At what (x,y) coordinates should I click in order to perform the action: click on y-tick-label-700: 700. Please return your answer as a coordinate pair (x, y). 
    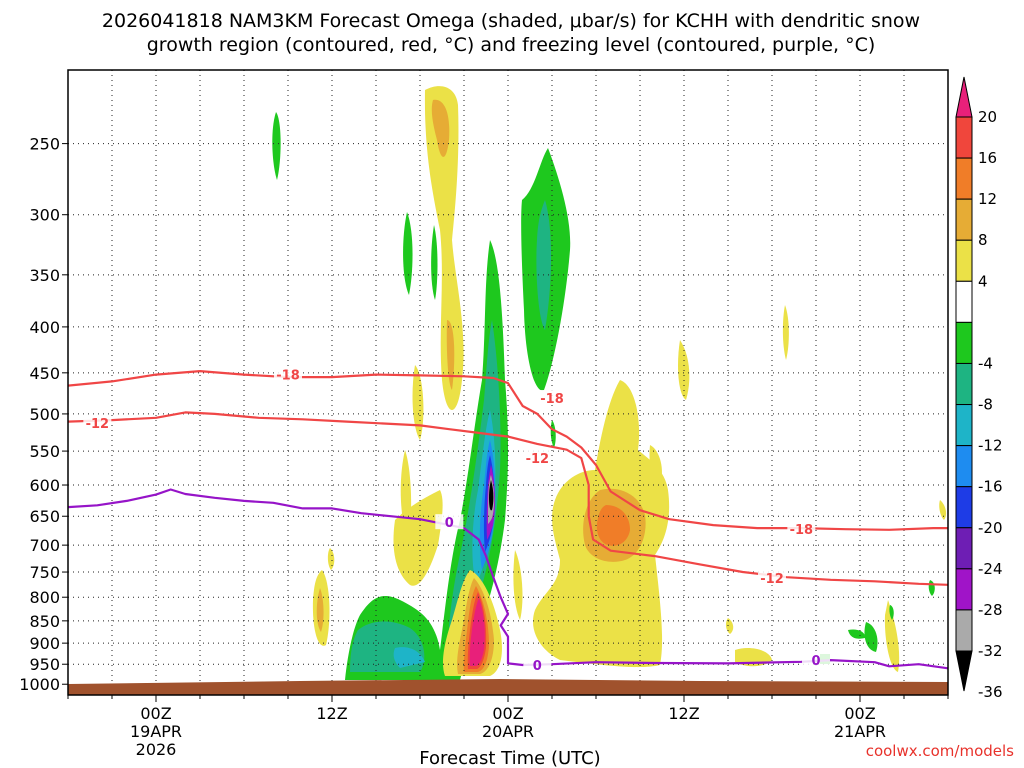
    Looking at the image, I should click on (44, 545).